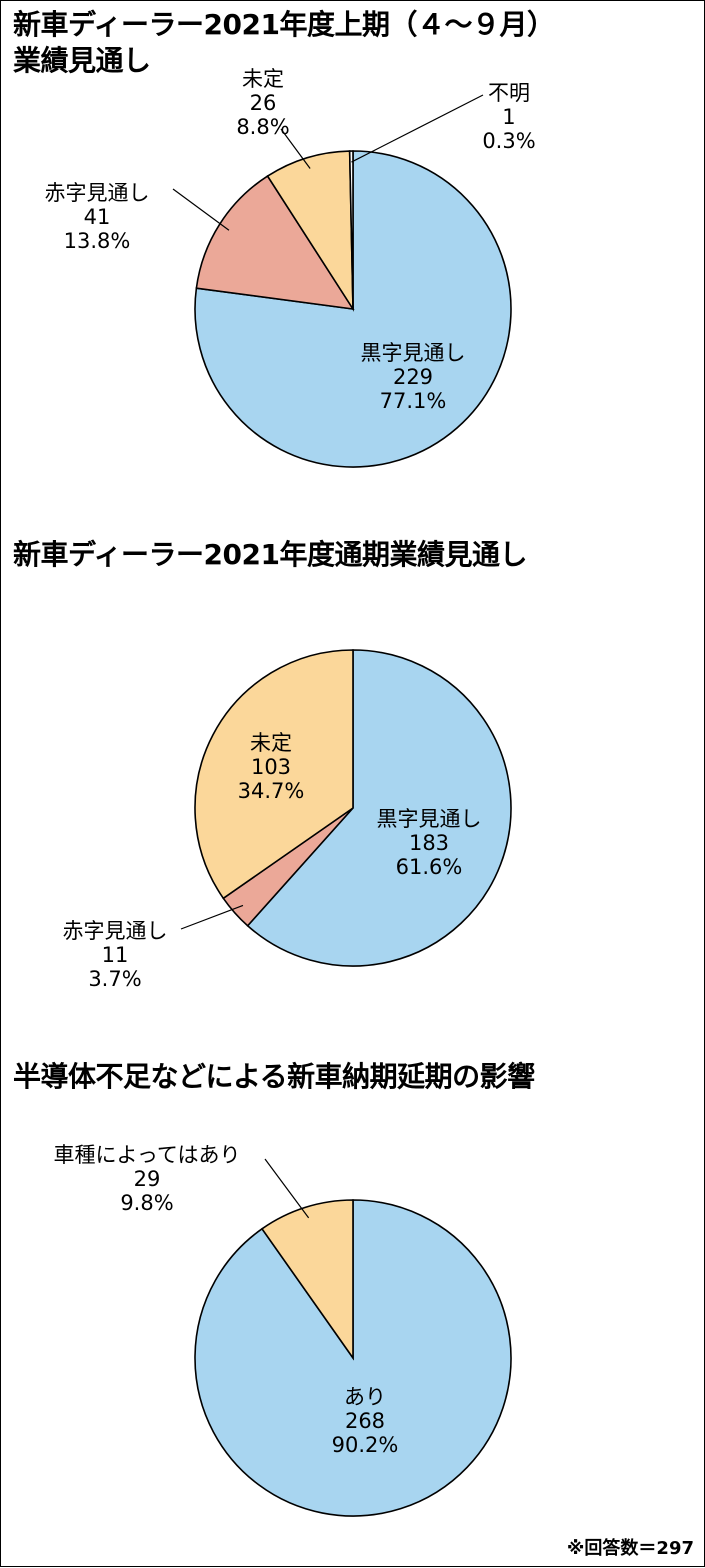  I want to click on chart1-label-loss-name: 赤字見通し, so click(97, 193).